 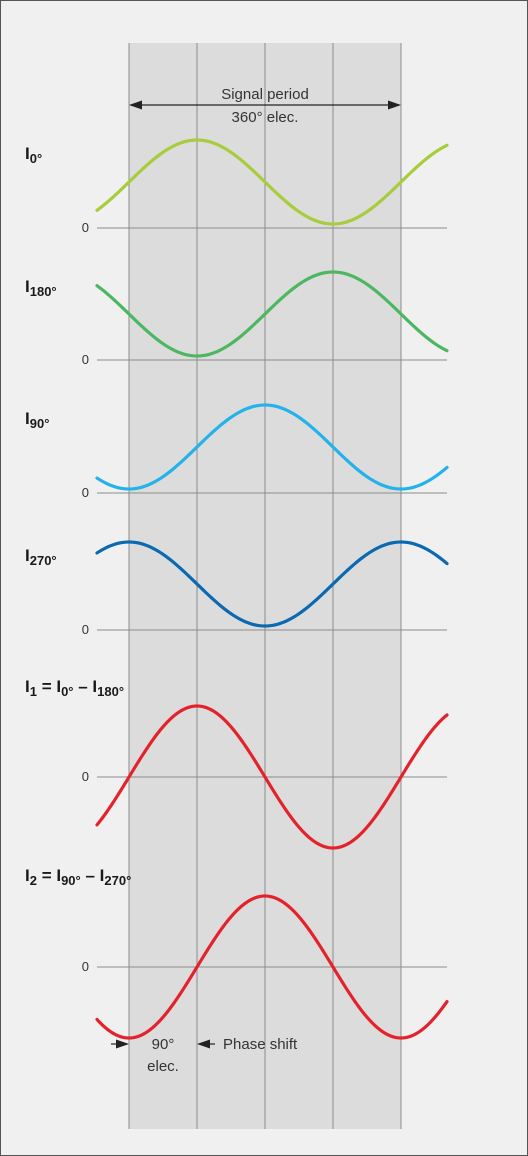 What do you see at coordinates (163, 1044) in the screenshot?
I see `phase-shift-value: 90°` at bounding box center [163, 1044].